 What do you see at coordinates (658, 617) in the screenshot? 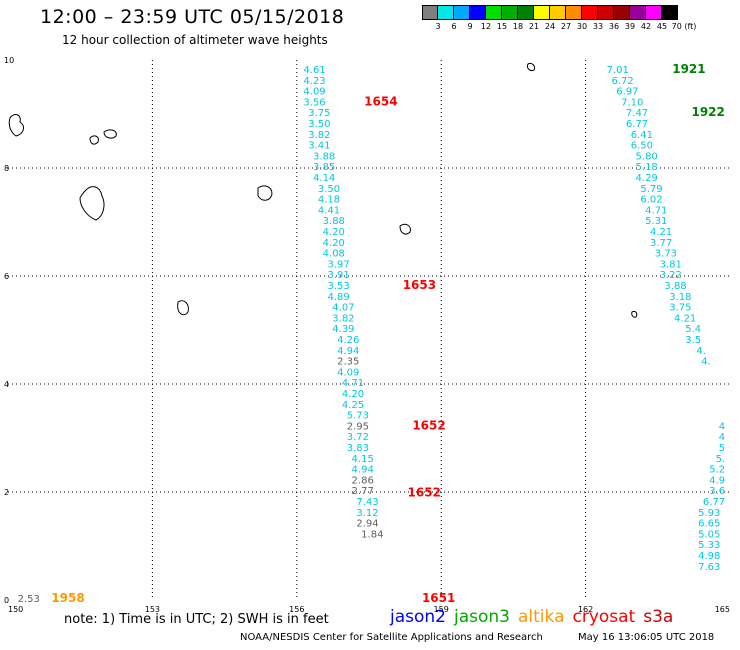
I see `mission-s3a: s3a` at bounding box center [658, 617].